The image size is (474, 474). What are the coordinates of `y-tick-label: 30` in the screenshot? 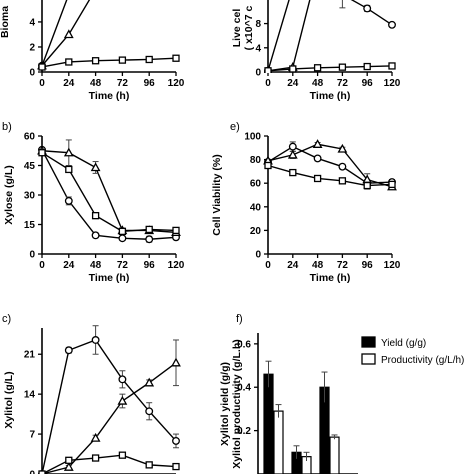 It's located at (30, 196).